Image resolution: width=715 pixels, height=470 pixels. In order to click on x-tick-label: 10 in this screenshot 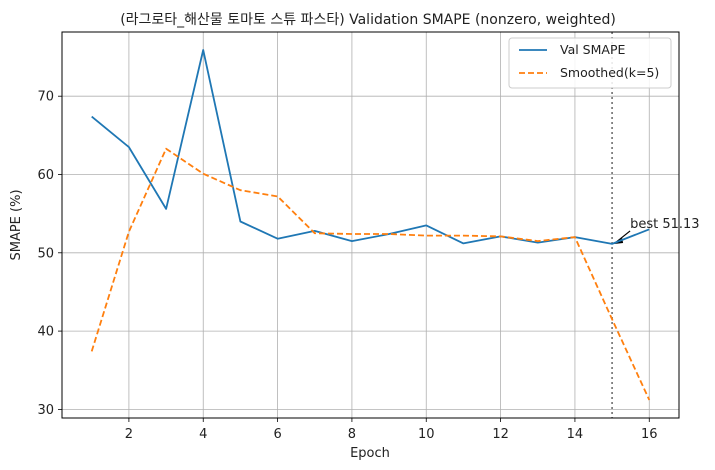, I will do `click(426, 434)`.